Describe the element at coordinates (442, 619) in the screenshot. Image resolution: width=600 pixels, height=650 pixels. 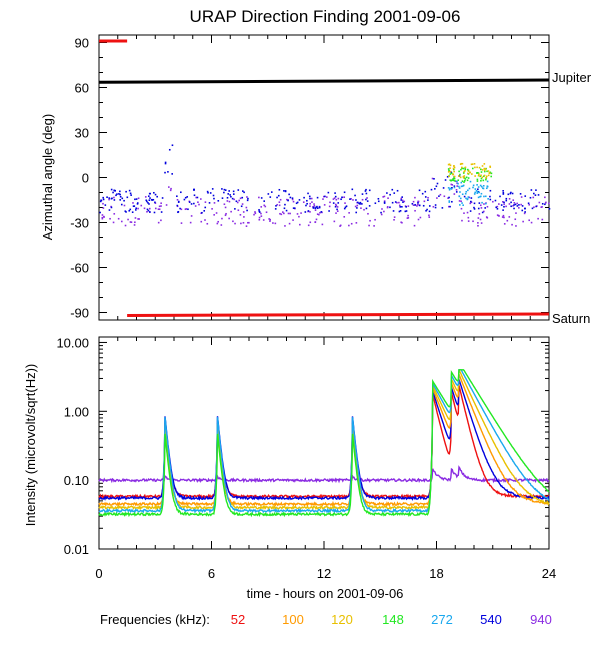
I see `legend-entry: 272` at that location.